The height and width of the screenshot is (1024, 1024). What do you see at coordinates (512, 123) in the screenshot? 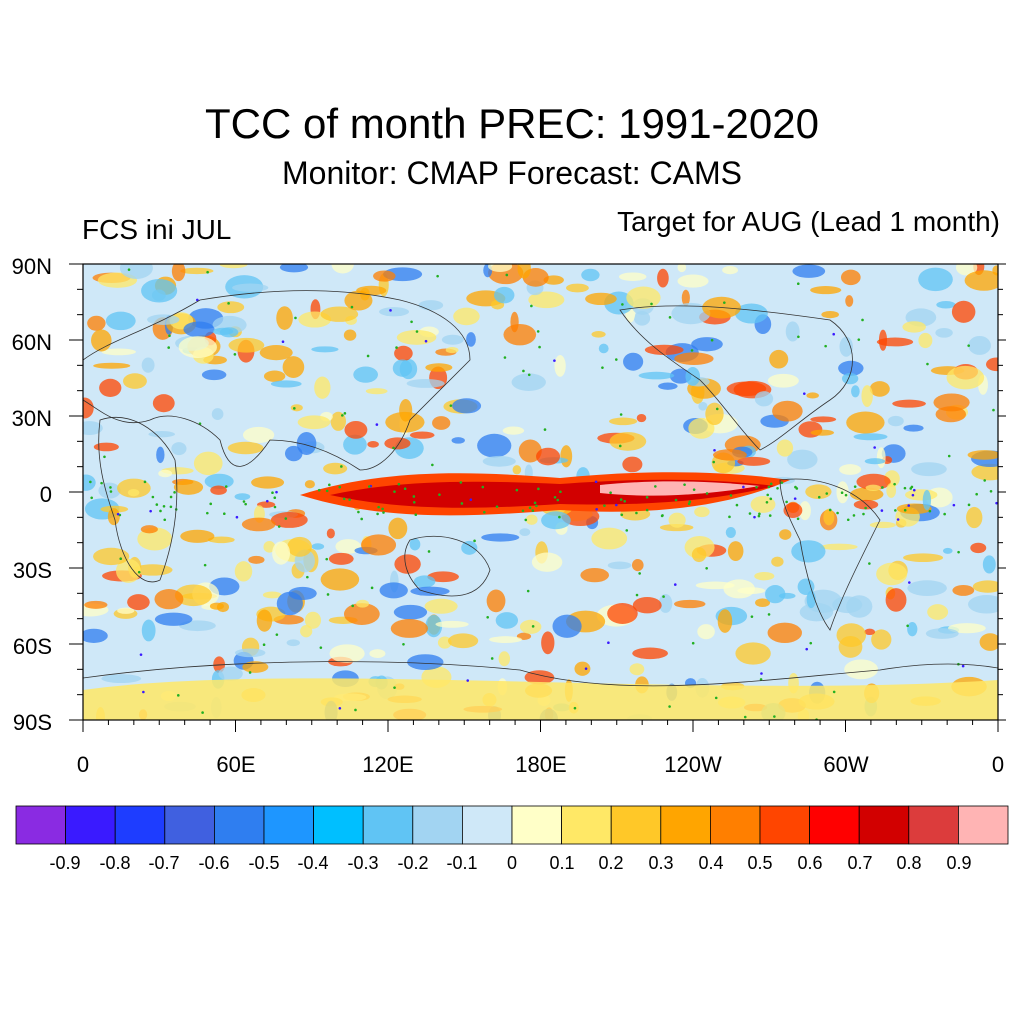
I see `map-title: TCC of month PREC: 1991-2020` at bounding box center [512, 123].